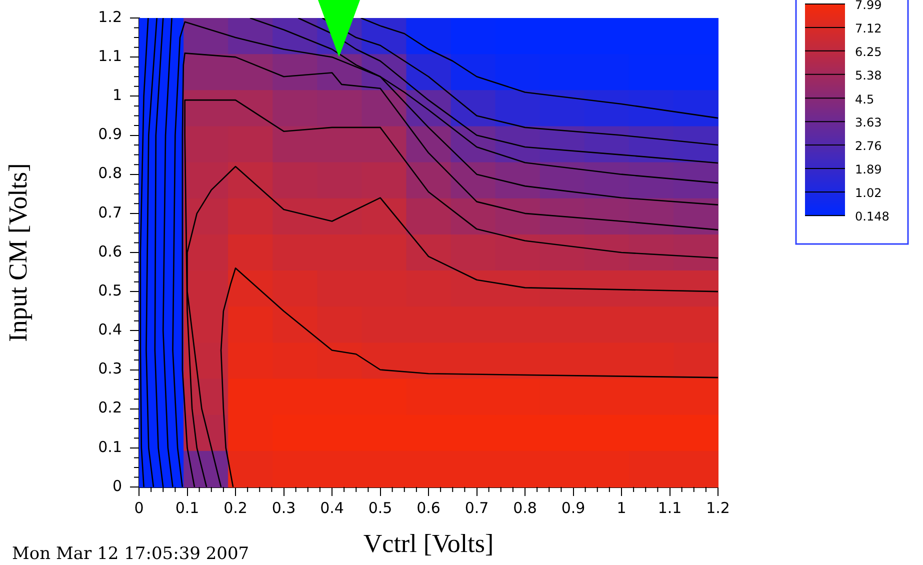  I want to click on x-tick-label: 1.1, so click(670, 507).